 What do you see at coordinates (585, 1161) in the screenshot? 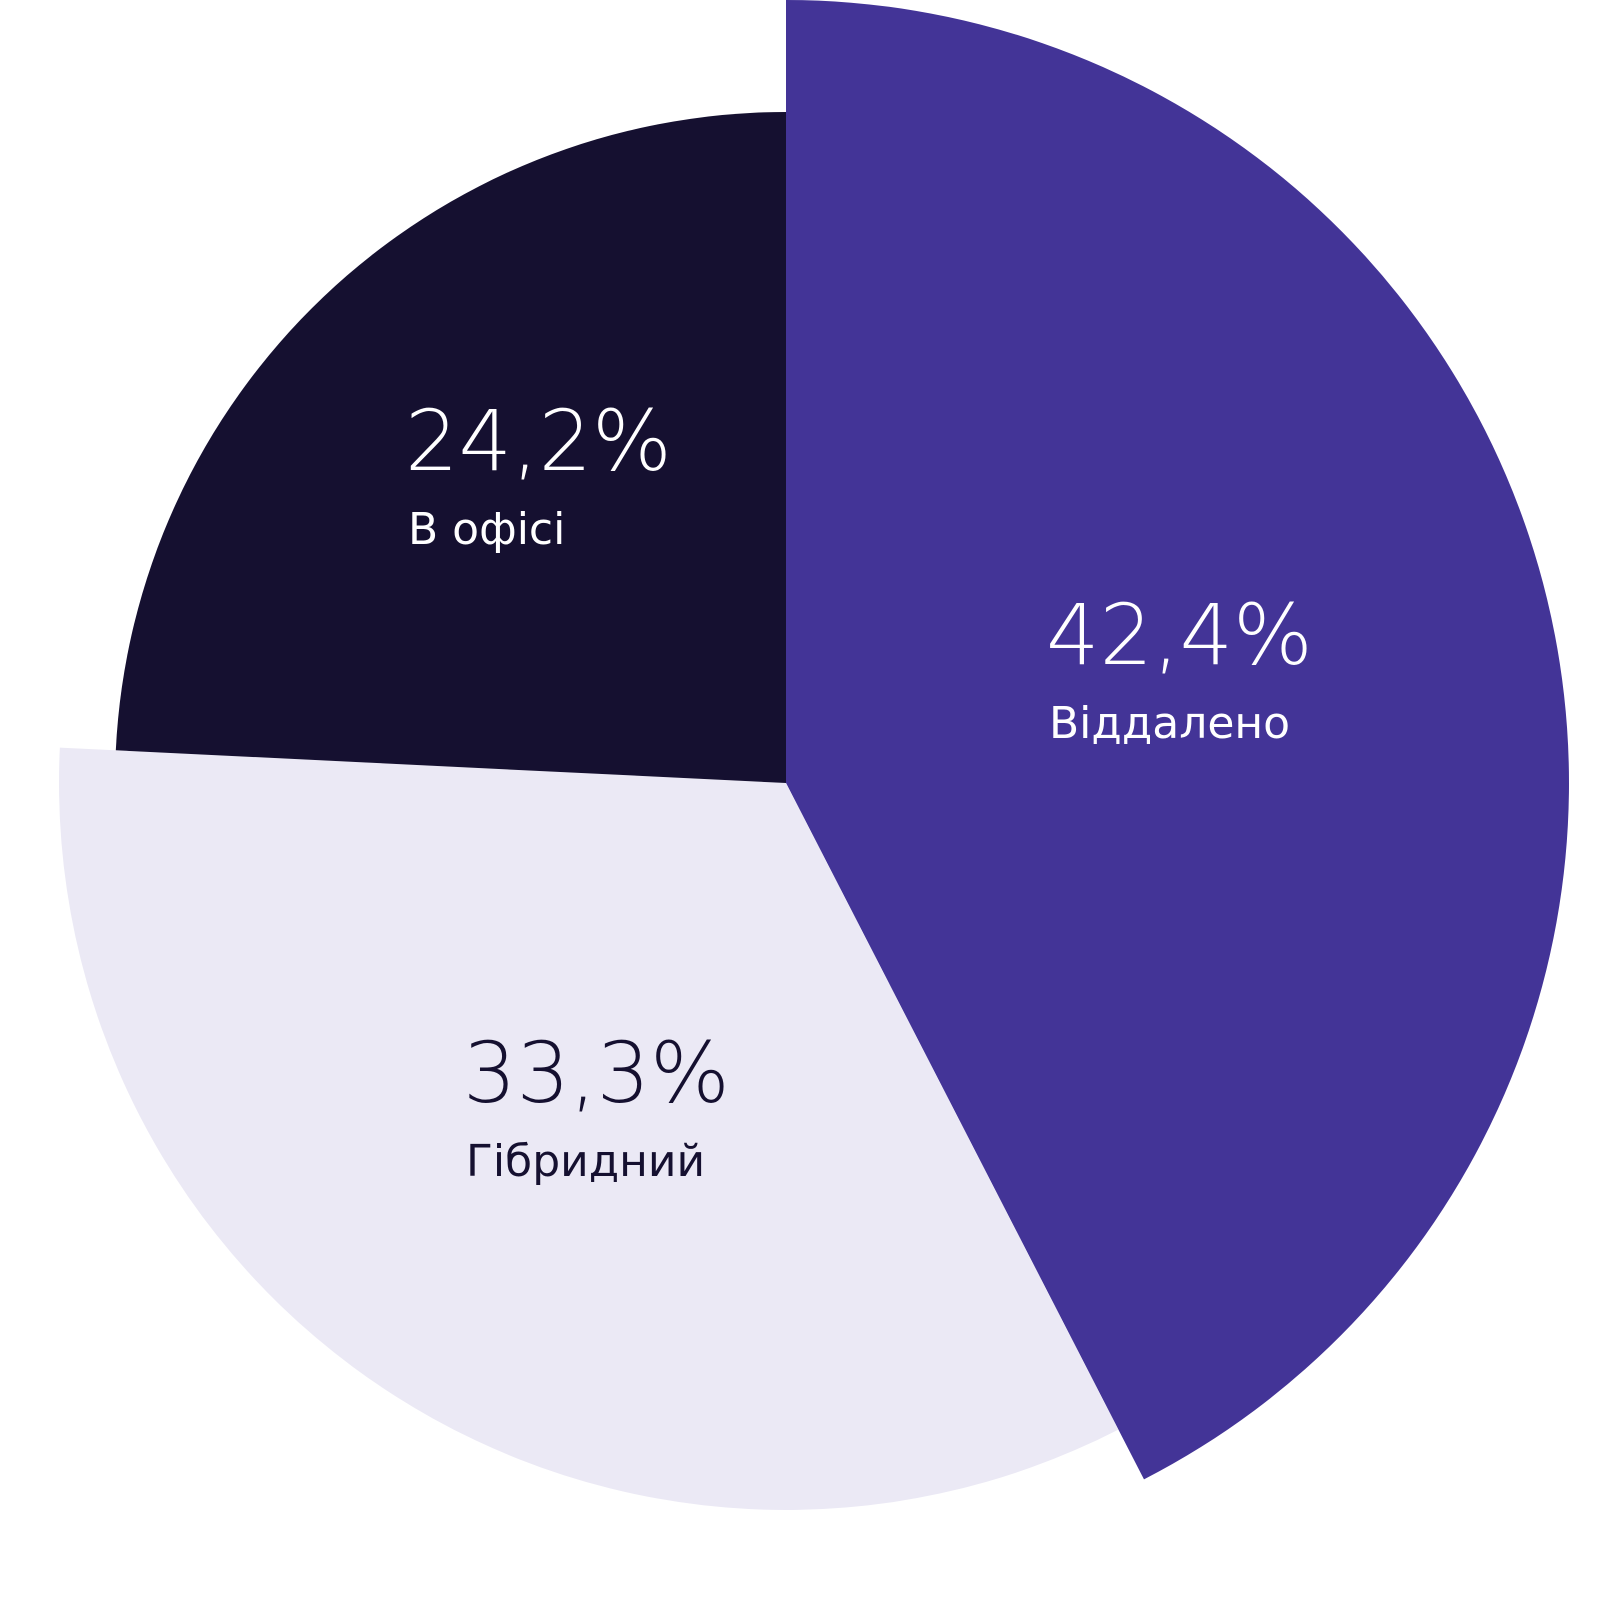
I see `category-label: Гібридний` at bounding box center [585, 1161].